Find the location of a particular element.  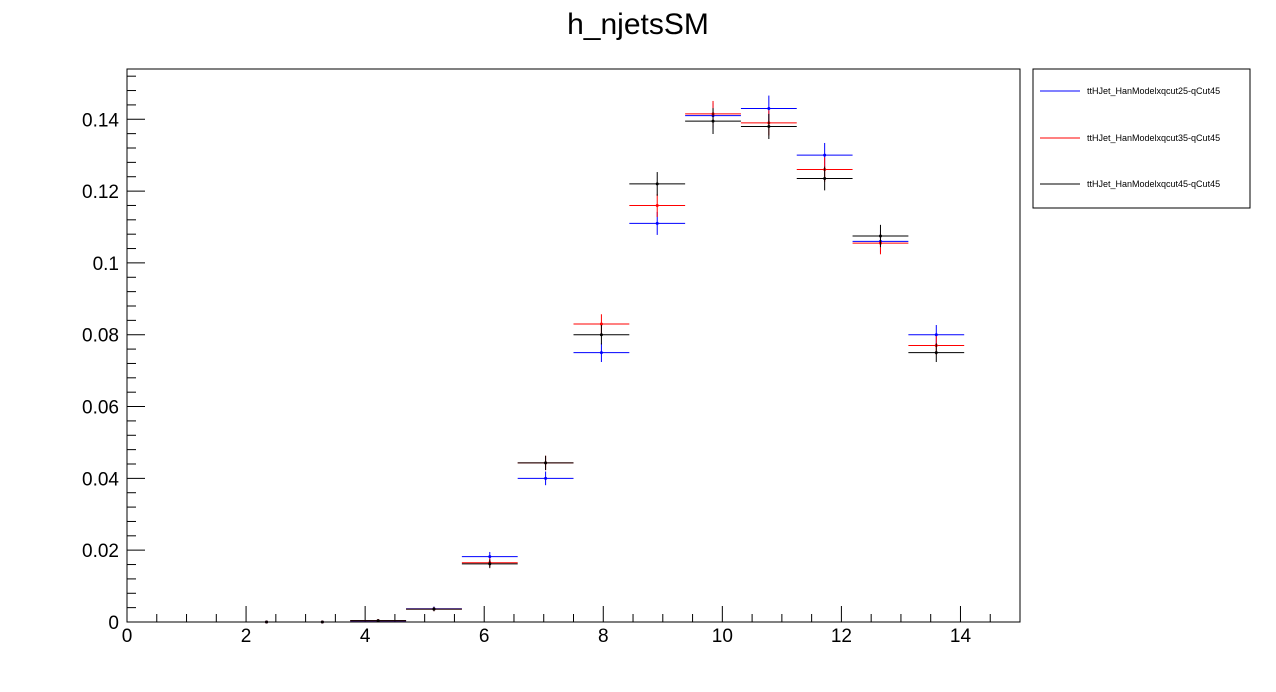

y-tick-label: 0.12 is located at coordinates (100, 192).